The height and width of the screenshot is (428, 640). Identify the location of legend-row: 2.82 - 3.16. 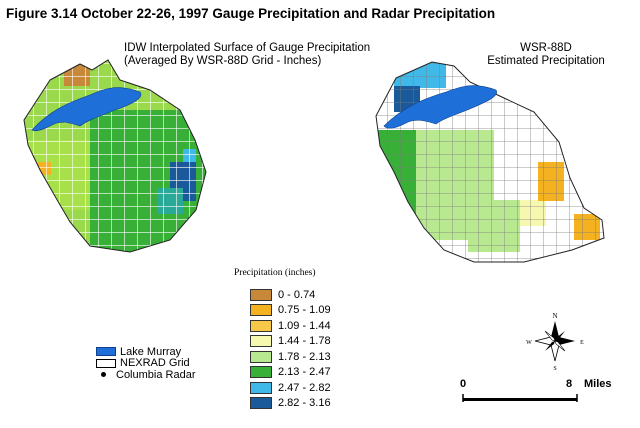
(290, 404).